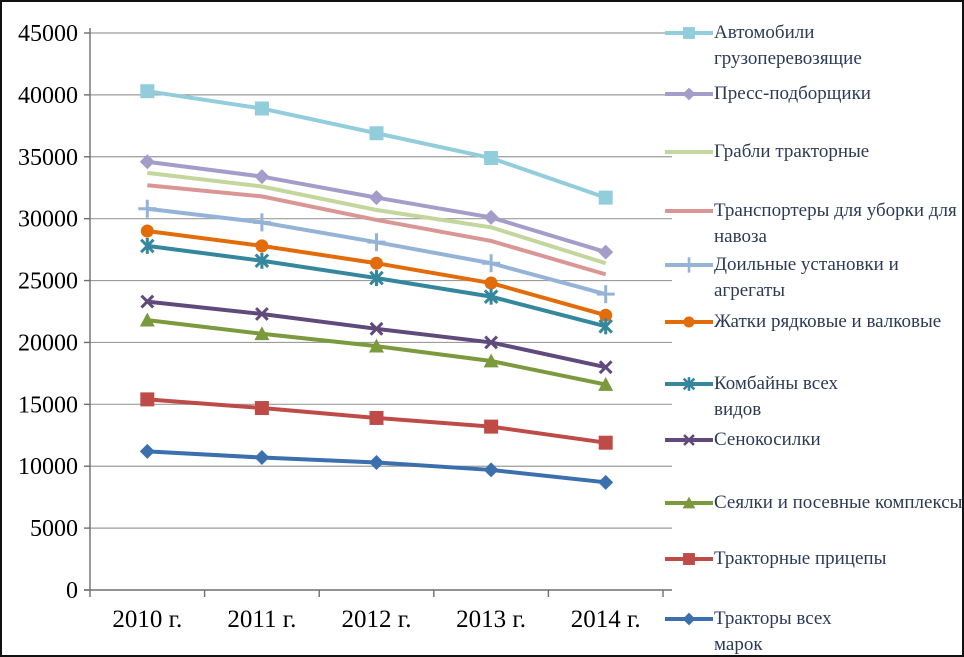 This screenshot has height=657, width=964. Describe the element at coordinates (261, 619) in the screenshot. I see `x-tick-label: 2011 г.` at that location.